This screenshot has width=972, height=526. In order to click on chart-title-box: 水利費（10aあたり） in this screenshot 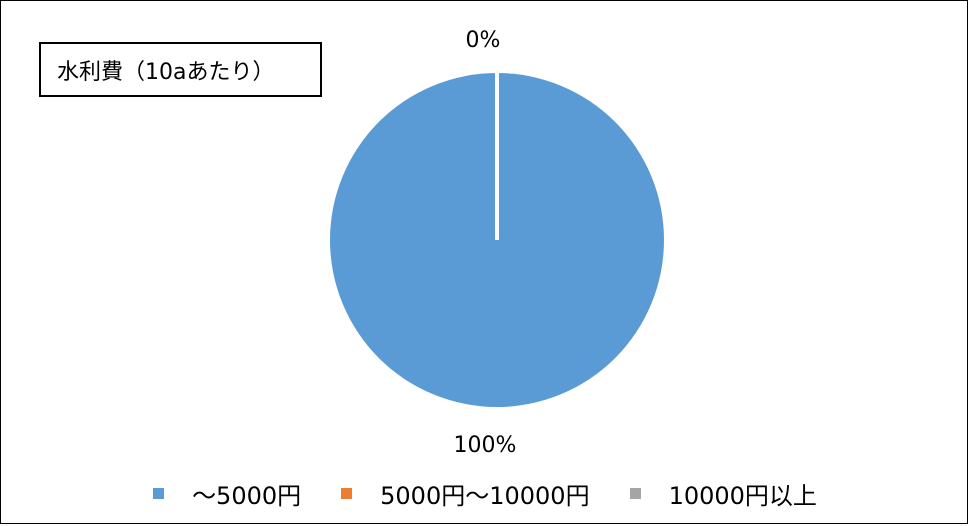, I will do `click(180, 69)`.